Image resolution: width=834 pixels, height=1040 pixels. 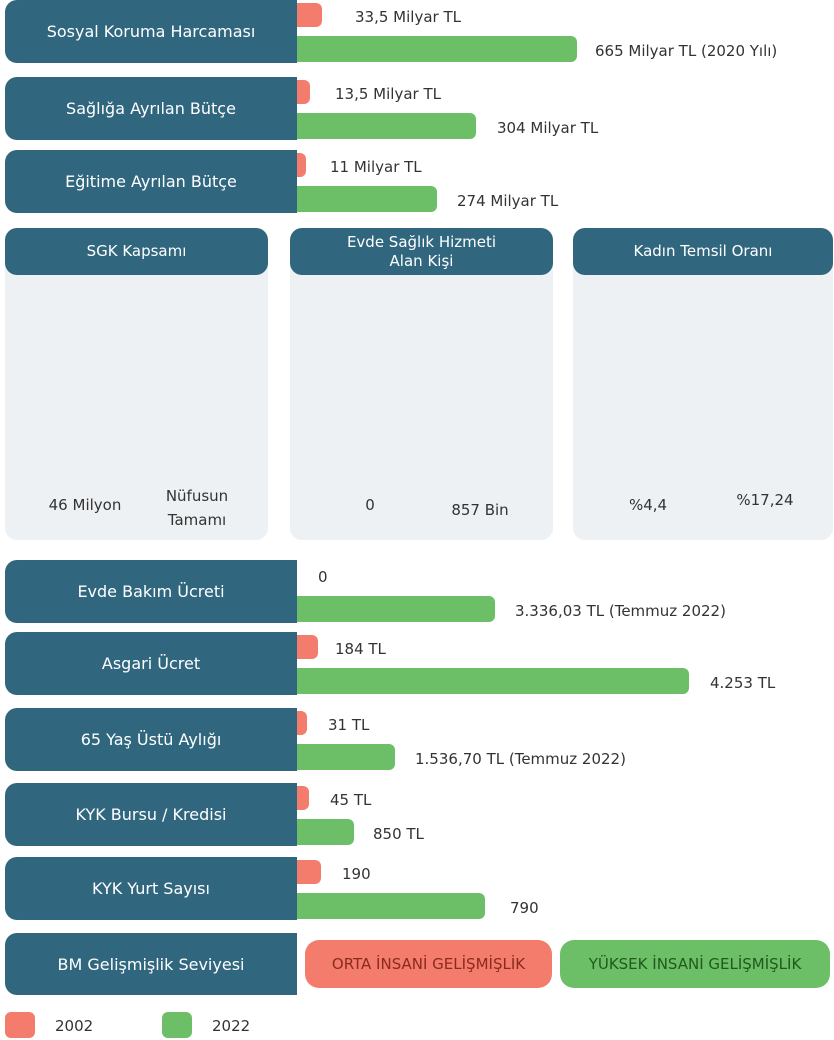 What do you see at coordinates (349, 725) in the screenshot?
I see `value-2002: 31 TL` at bounding box center [349, 725].